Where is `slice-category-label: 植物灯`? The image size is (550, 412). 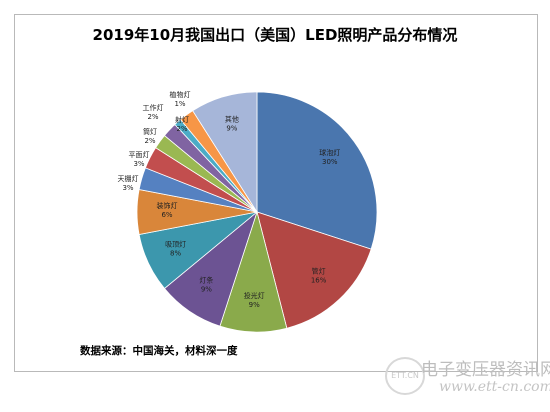
slice-category-label: 植物灯 is located at coordinates (180, 94).